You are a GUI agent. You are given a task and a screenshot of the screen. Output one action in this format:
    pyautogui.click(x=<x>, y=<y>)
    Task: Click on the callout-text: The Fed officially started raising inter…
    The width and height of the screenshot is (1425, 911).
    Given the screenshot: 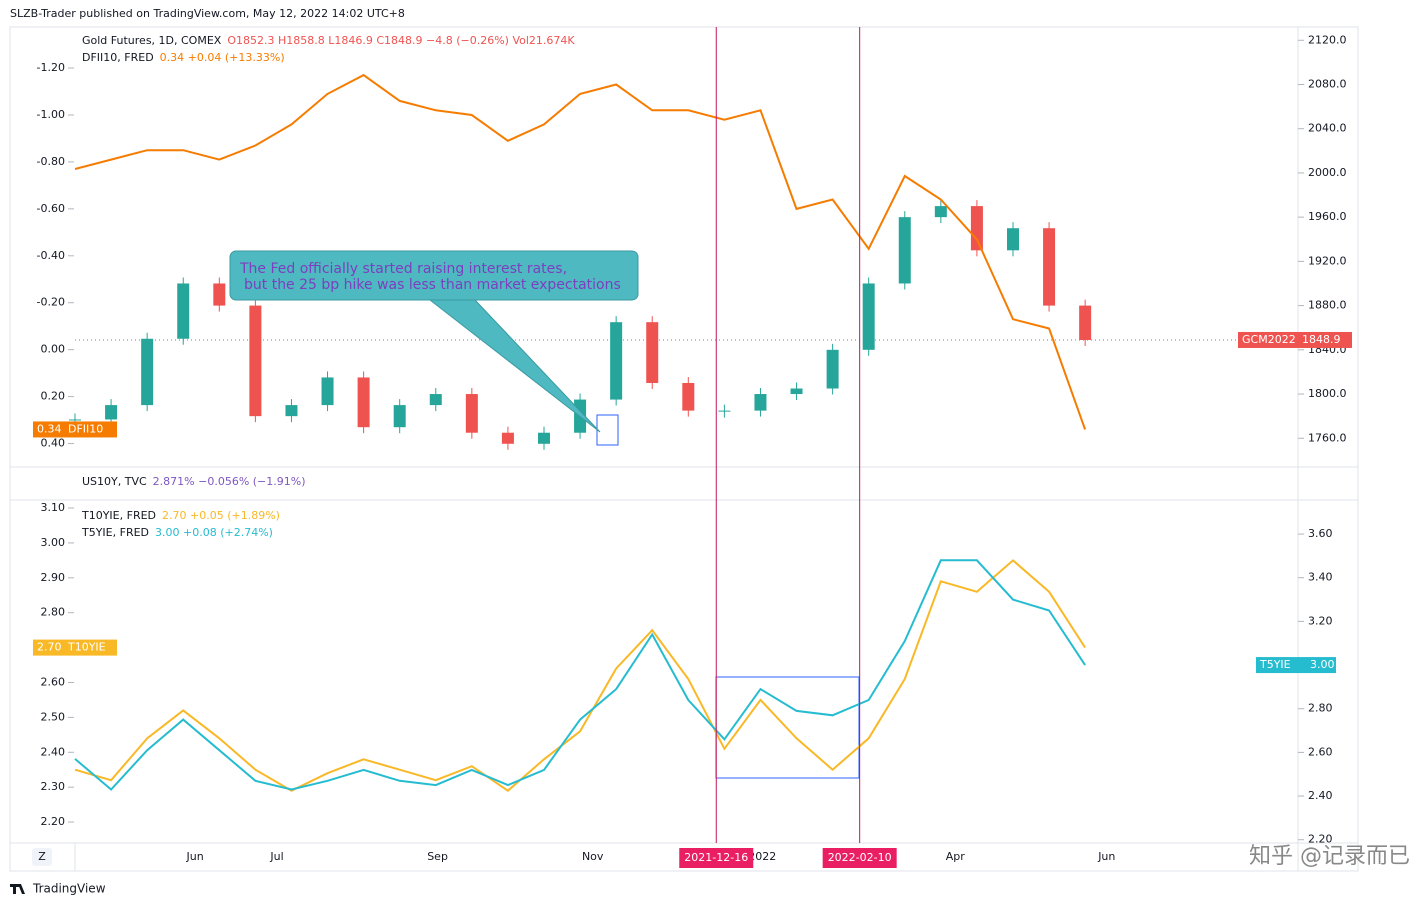 What is the action you would take?
    pyautogui.click(x=403, y=269)
    